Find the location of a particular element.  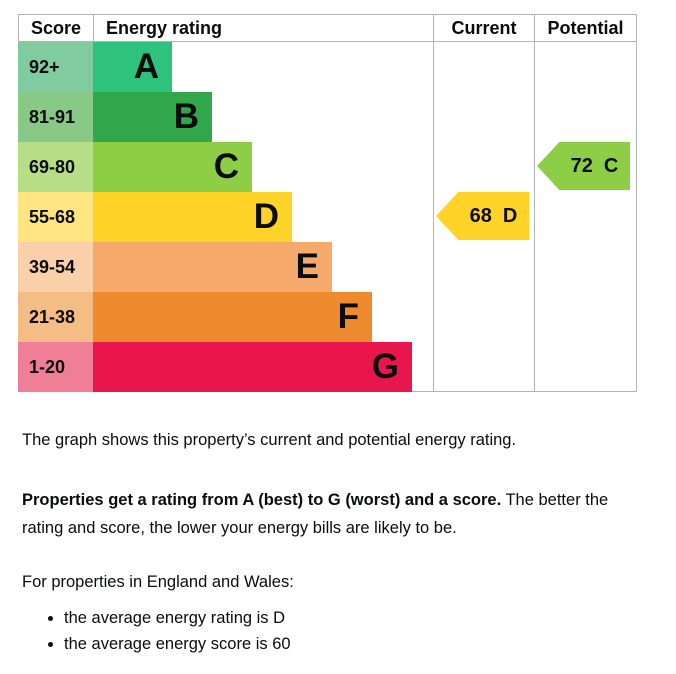

header-energy-rating: Energy rating is located at coordinates (263, 28).